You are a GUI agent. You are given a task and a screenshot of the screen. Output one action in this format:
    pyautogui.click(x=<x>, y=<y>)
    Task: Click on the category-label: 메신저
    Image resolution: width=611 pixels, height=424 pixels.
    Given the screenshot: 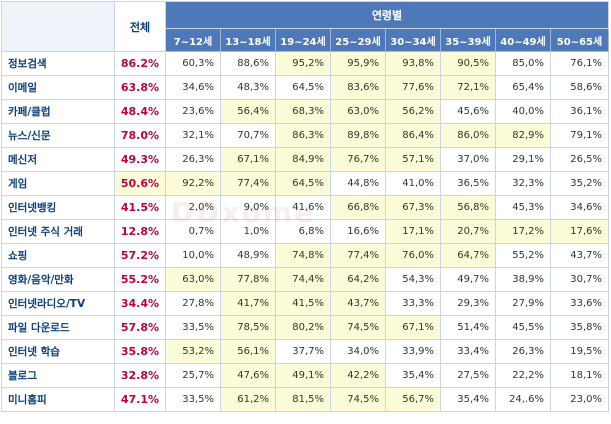 What is the action you would take?
    pyautogui.click(x=58, y=159)
    